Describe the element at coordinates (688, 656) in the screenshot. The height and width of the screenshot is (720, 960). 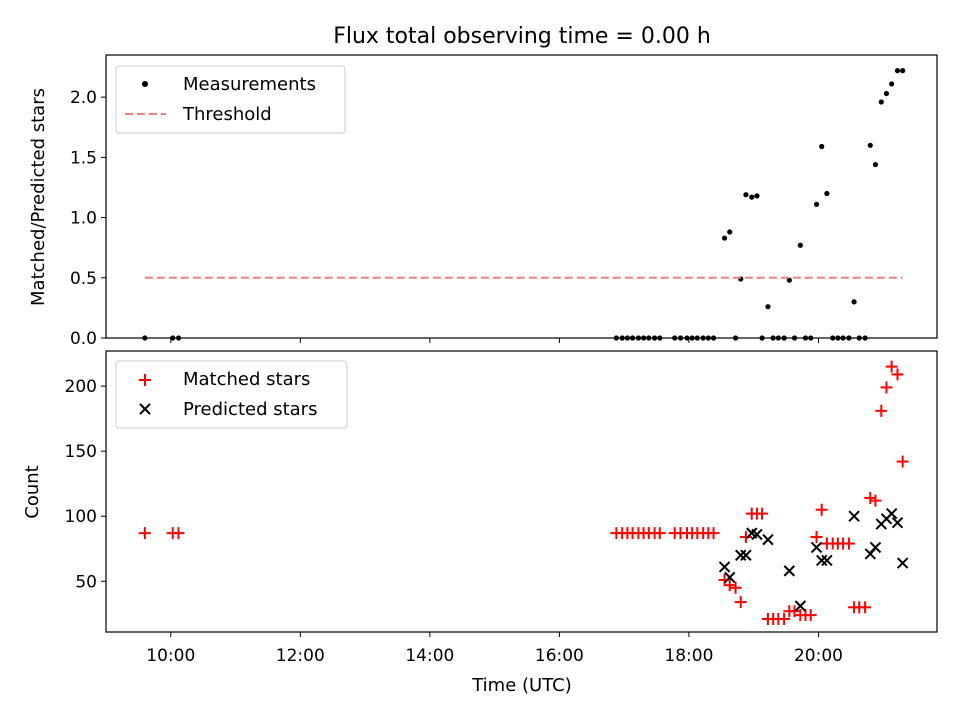
I see `x-tick-label: 18:00` at that location.